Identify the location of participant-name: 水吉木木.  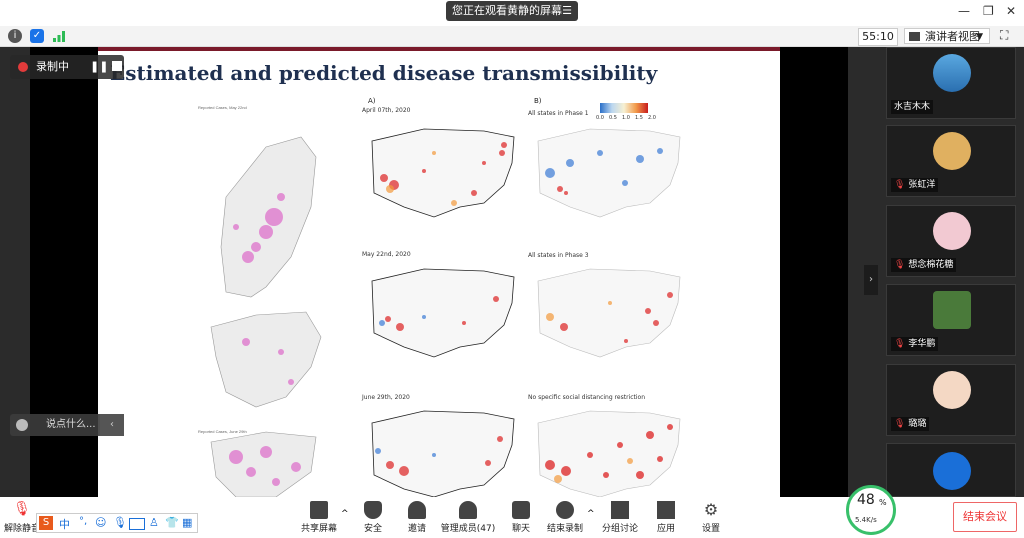
(912, 107).